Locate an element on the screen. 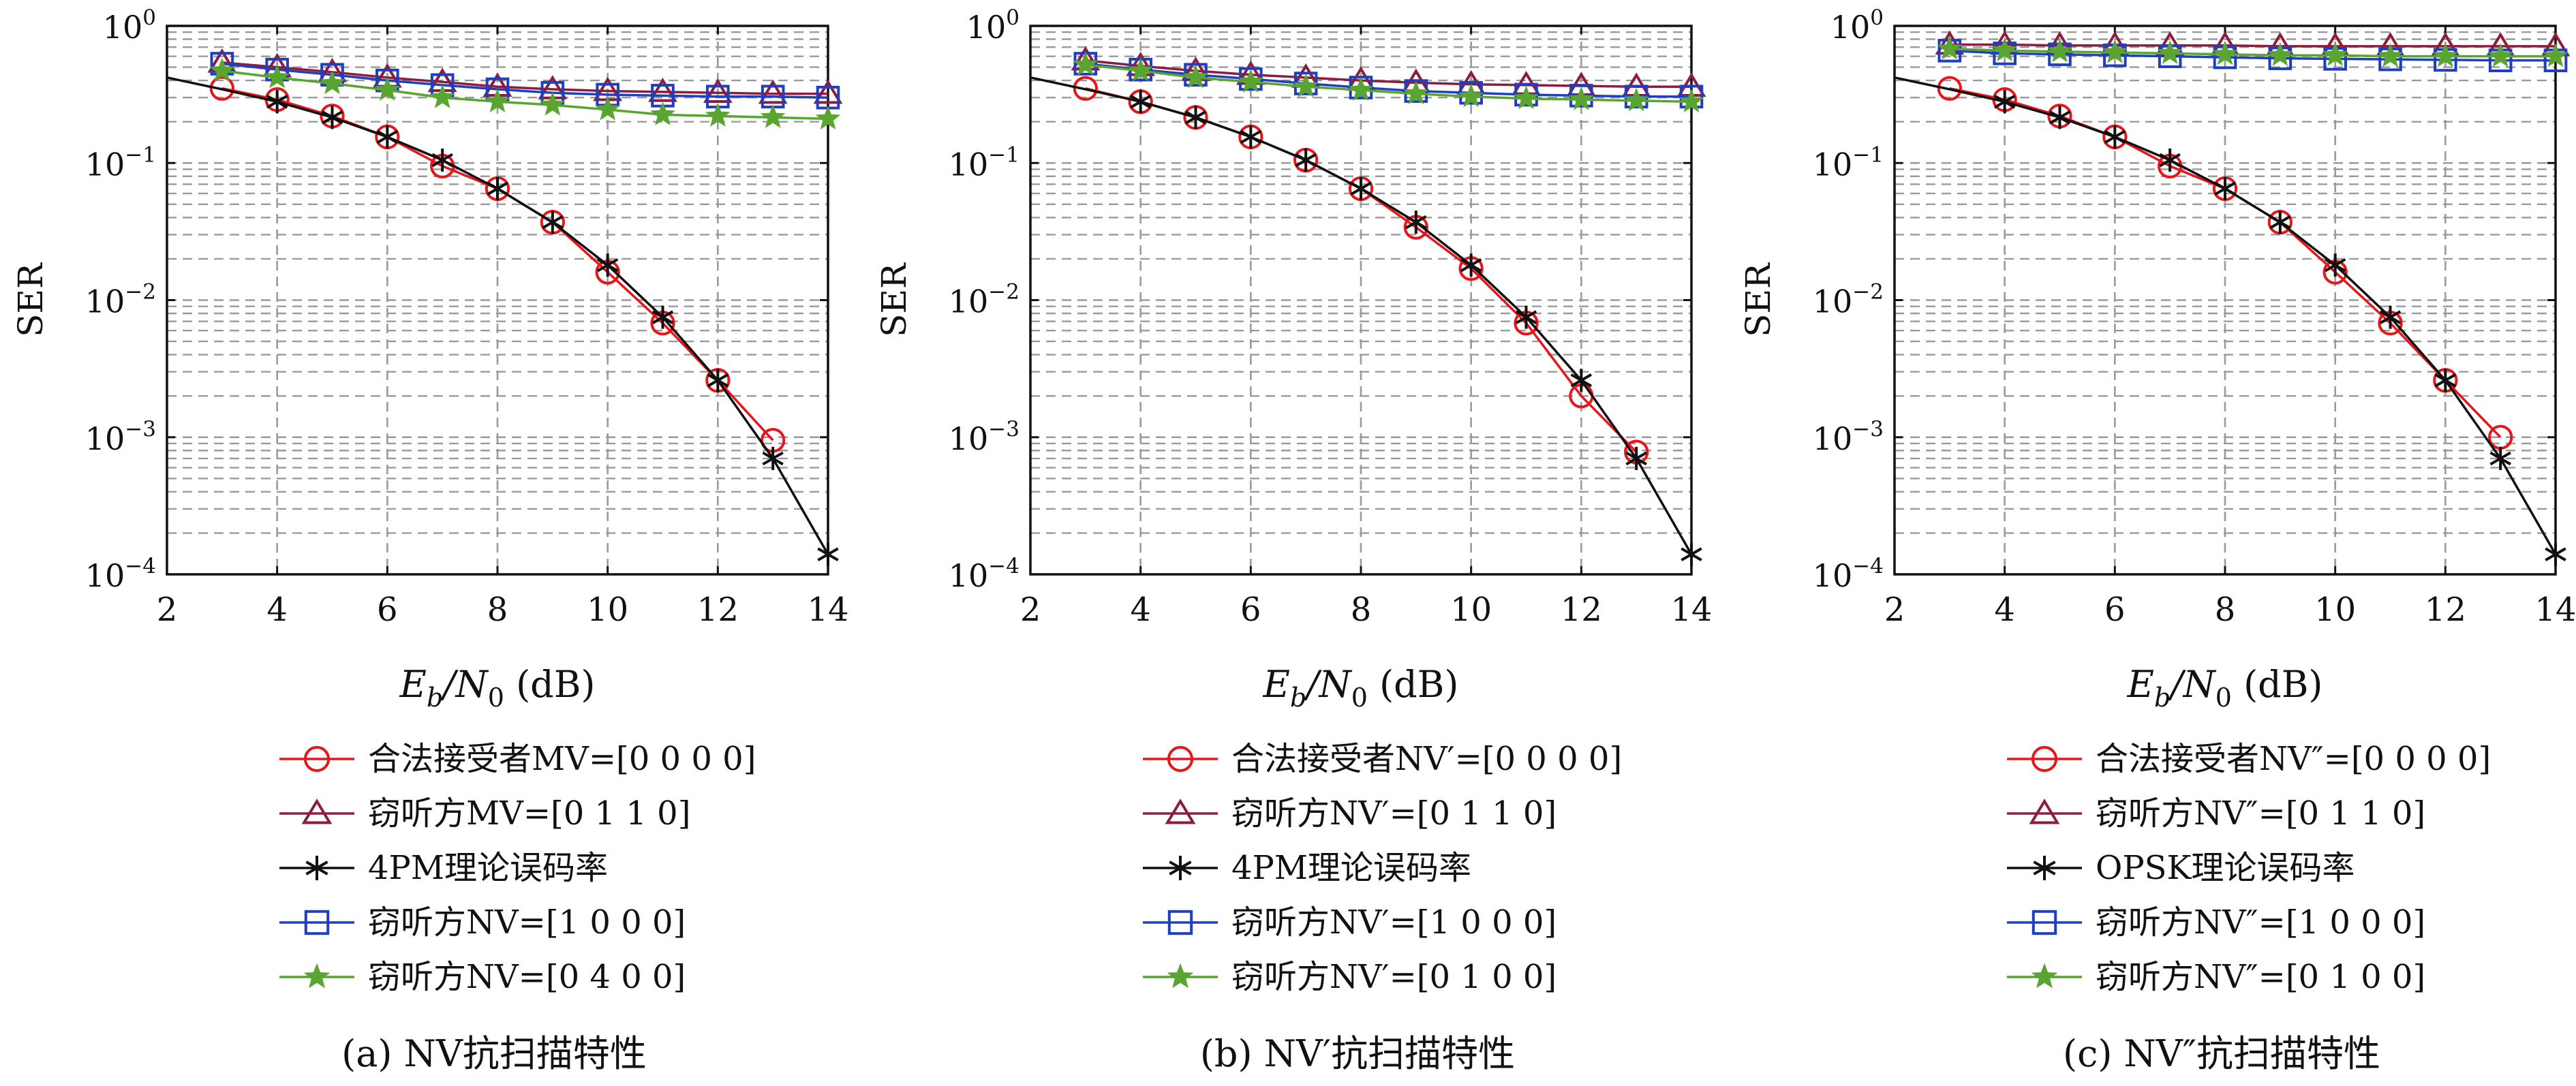 The width and height of the screenshot is (2576, 1086). x-tick-label: 10 is located at coordinates (607, 610).